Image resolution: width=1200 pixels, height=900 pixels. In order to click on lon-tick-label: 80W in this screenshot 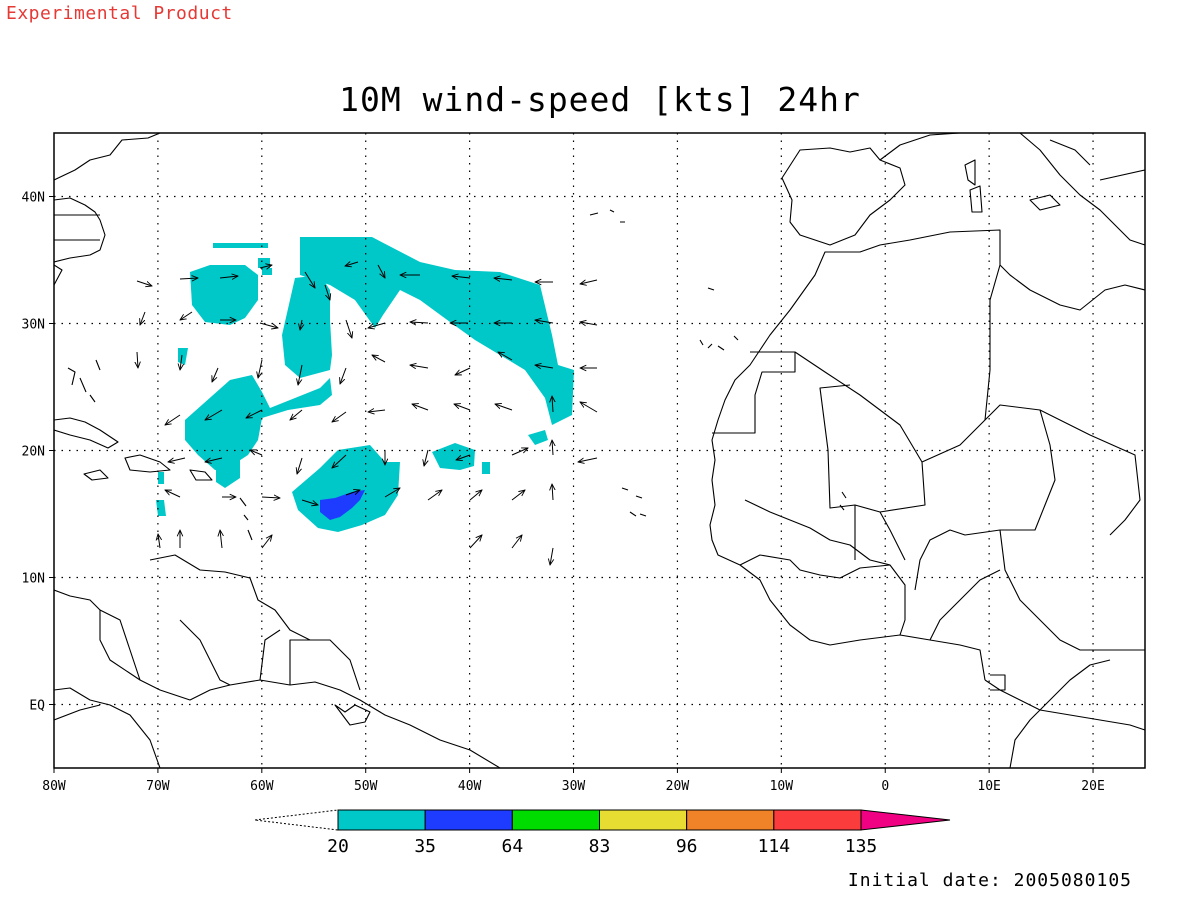, I will do `click(54, 786)`.